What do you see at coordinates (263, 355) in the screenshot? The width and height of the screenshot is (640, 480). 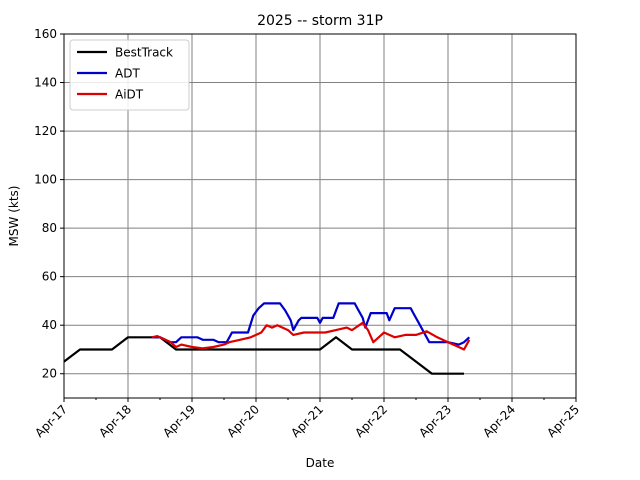 I see `series-line-besttrack` at bounding box center [263, 355].